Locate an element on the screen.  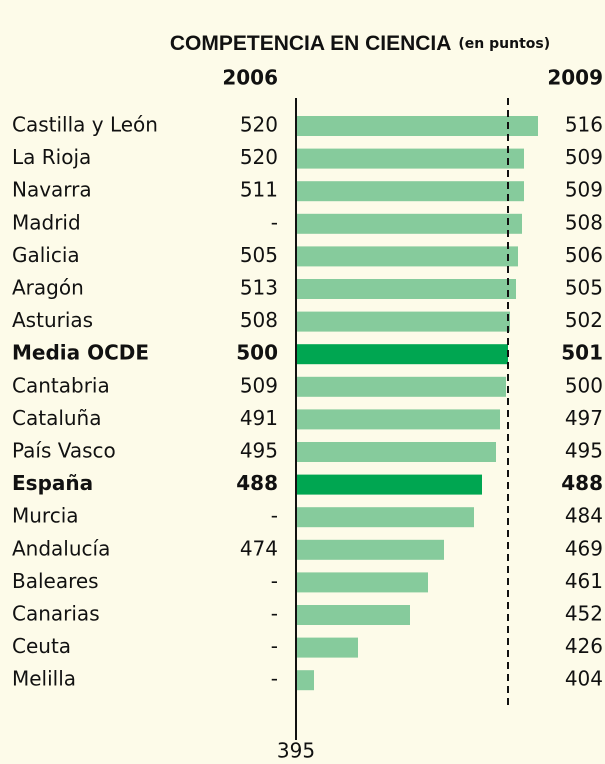
category-label: España is located at coordinates (52, 483).